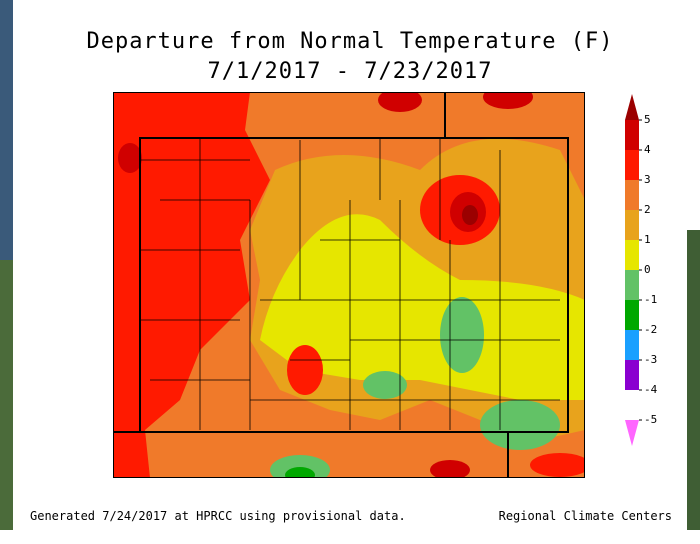 This screenshot has height=544, width=700. What do you see at coordinates (647, 239) in the screenshot?
I see `legend-label: 1` at bounding box center [647, 239].